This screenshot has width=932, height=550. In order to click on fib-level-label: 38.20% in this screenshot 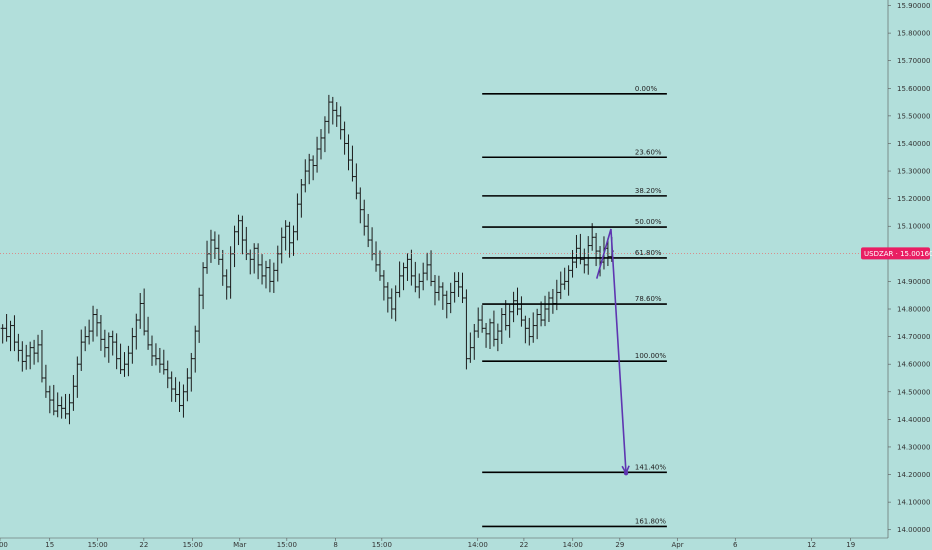, I will do `click(648, 191)`.